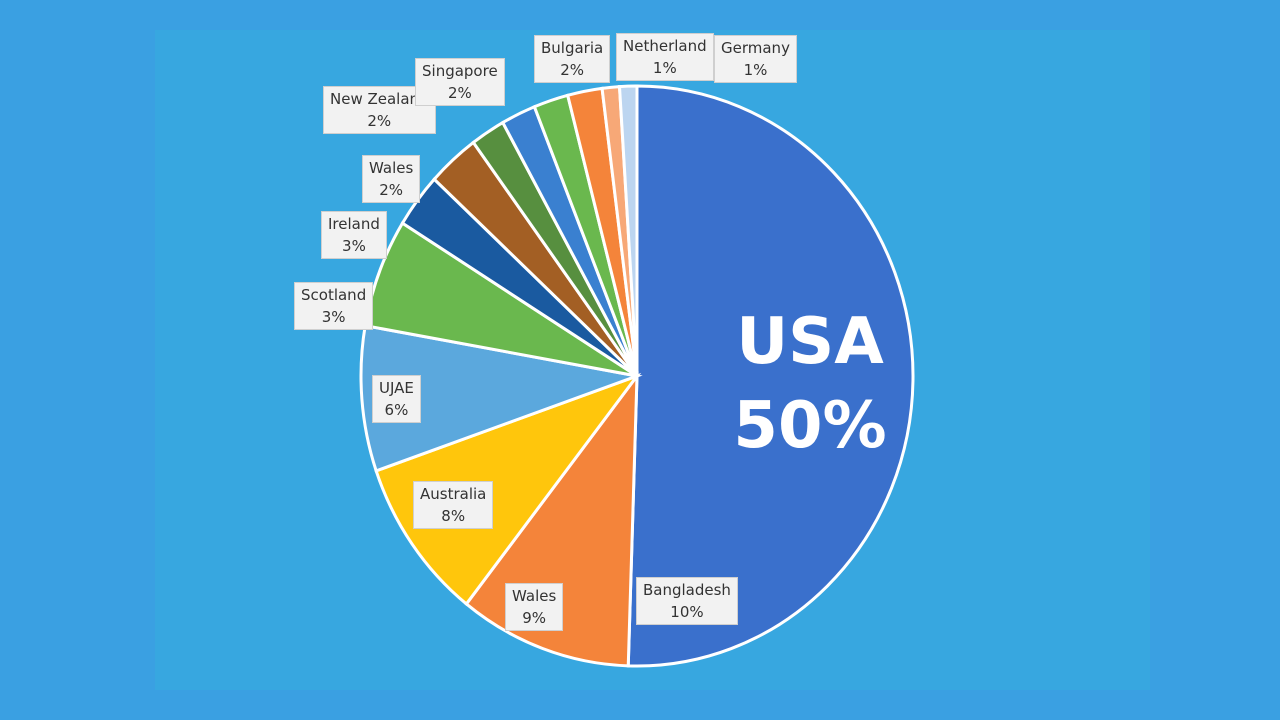 This screenshot has height=720, width=1280. What do you see at coordinates (501, 398) in the screenshot?
I see `pie-slice-australia` at bounding box center [501, 398].